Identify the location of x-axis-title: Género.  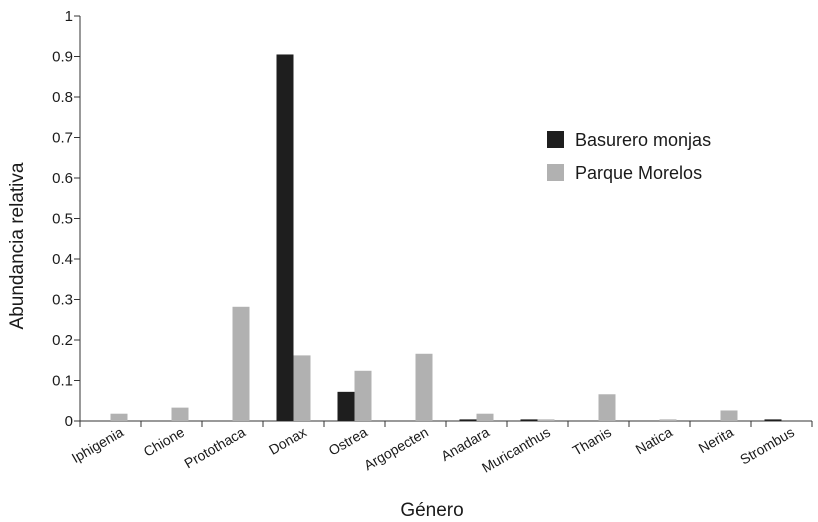
(431, 510).